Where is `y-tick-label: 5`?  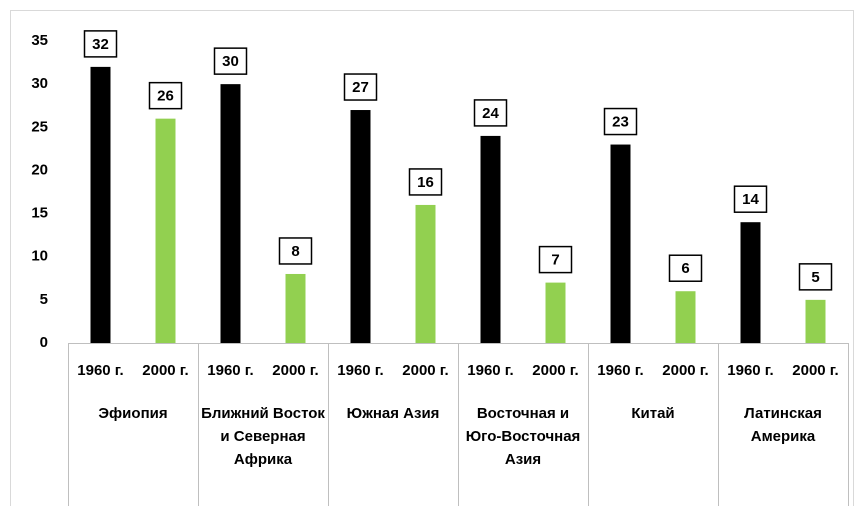 y-tick-label: 5 is located at coordinates (44, 299).